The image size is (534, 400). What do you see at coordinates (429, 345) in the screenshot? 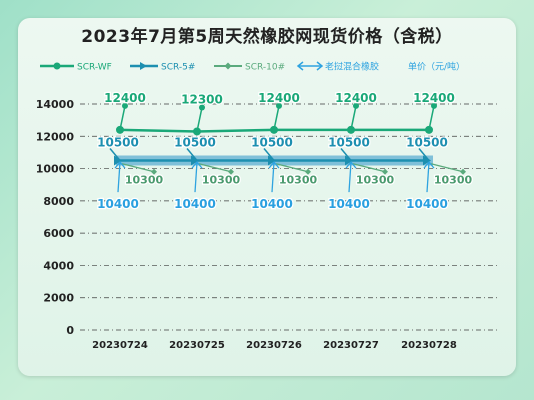
I see `x-tick-label: 20230728` at bounding box center [429, 345].